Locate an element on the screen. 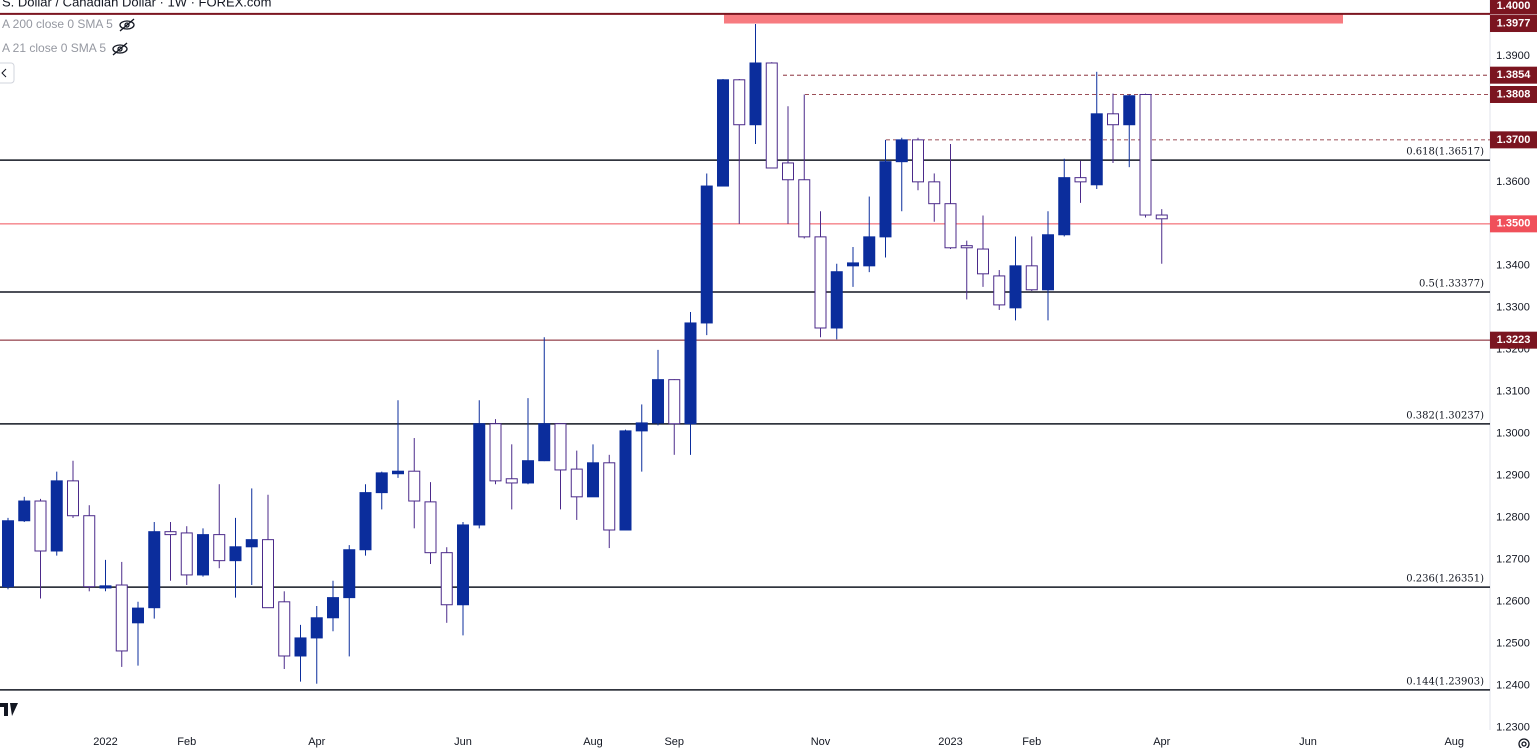  price-label: 1.3700 is located at coordinates (1514, 140).